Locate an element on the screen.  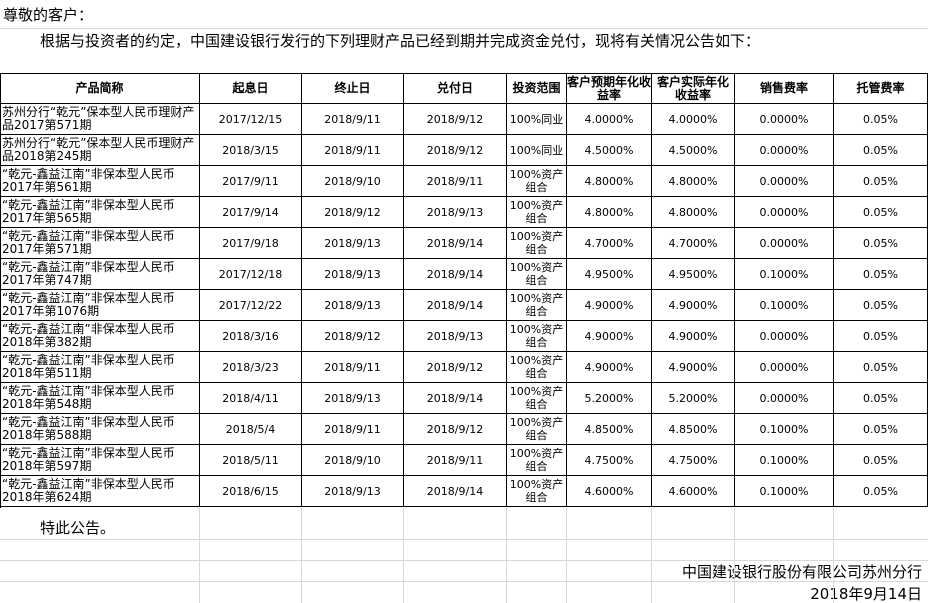
header-cell: 产品简称 is located at coordinates (100, 89).